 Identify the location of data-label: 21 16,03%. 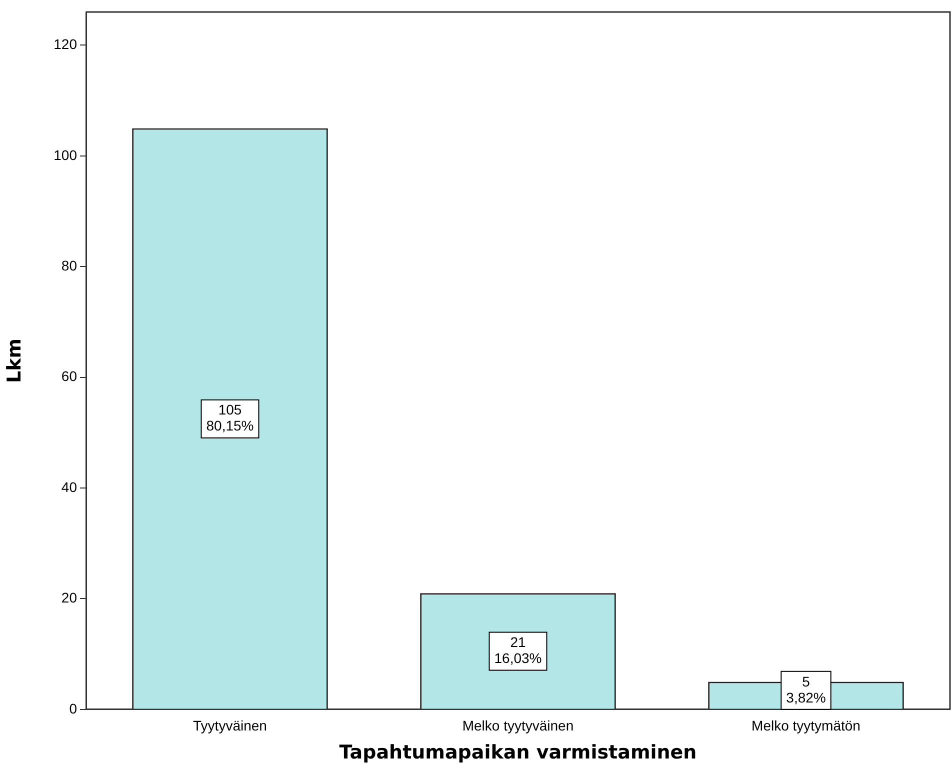
(518, 650).